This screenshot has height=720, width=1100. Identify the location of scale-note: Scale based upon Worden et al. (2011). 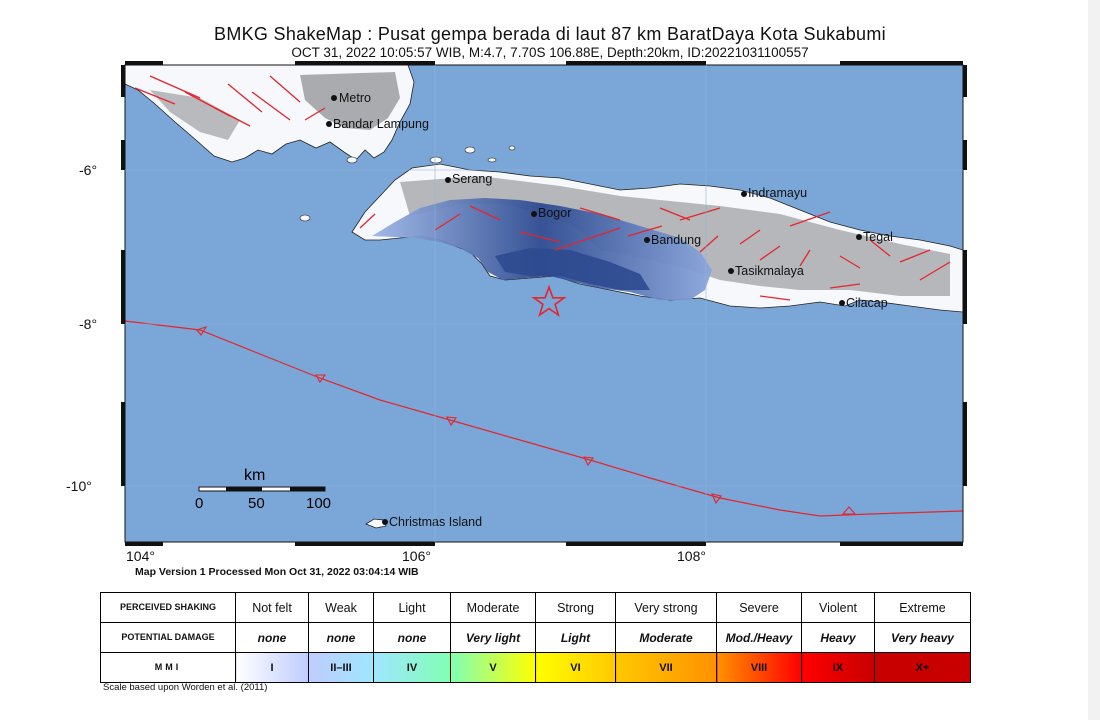
(185, 687).